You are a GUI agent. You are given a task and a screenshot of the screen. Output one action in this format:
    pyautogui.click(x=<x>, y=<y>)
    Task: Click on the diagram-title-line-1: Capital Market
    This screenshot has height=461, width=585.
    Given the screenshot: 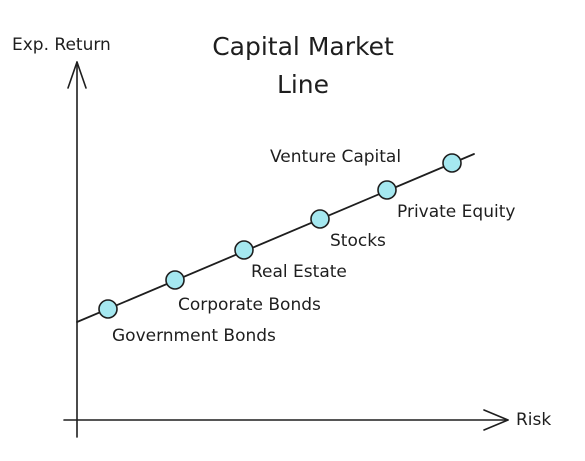 What is the action you would take?
    pyautogui.click(x=303, y=46)
    